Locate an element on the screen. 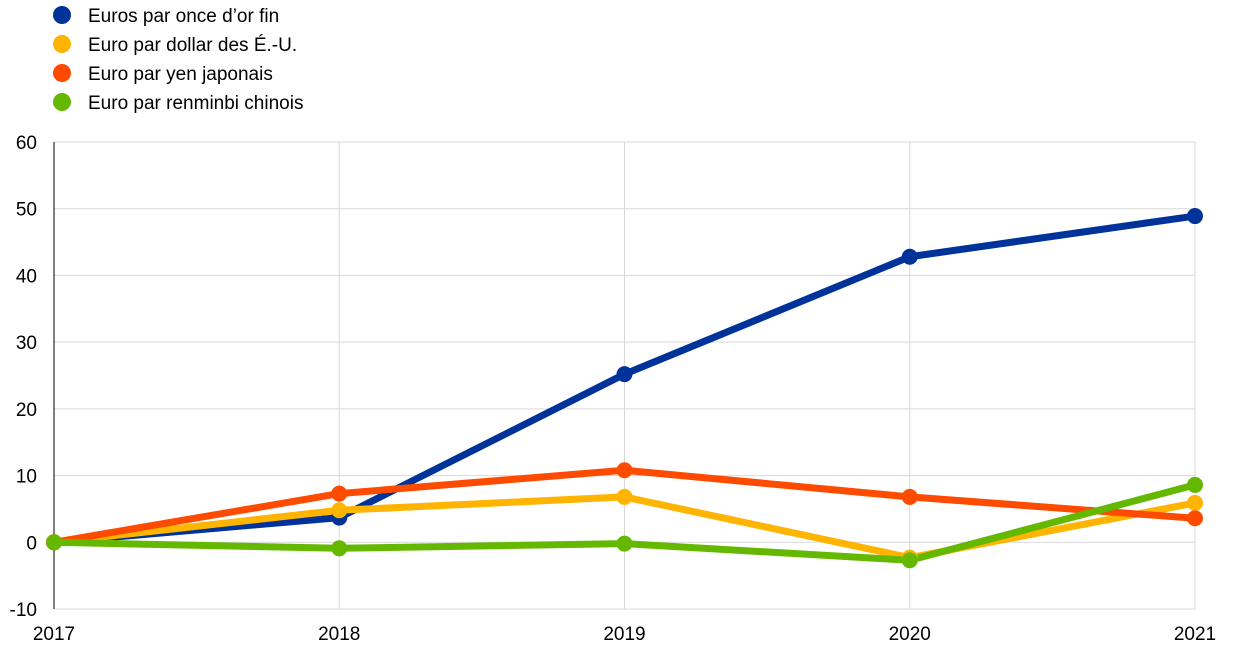 Image resolution: width=1240 pixels, height=661 pixels. legend-label: Euro par dollar des É.-U. is located at coordinates (192, 45).